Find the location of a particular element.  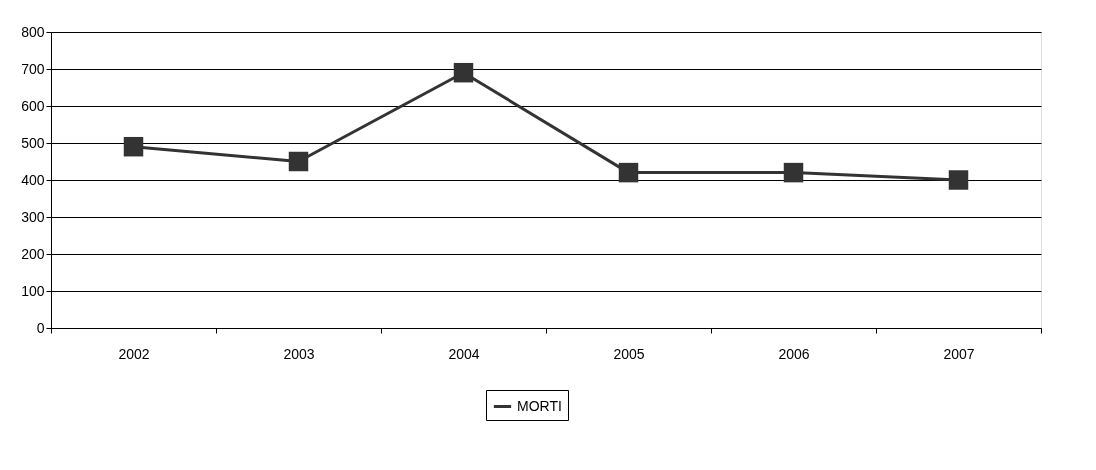

y-tick-label: 0 is located at coordinates (40, 327).